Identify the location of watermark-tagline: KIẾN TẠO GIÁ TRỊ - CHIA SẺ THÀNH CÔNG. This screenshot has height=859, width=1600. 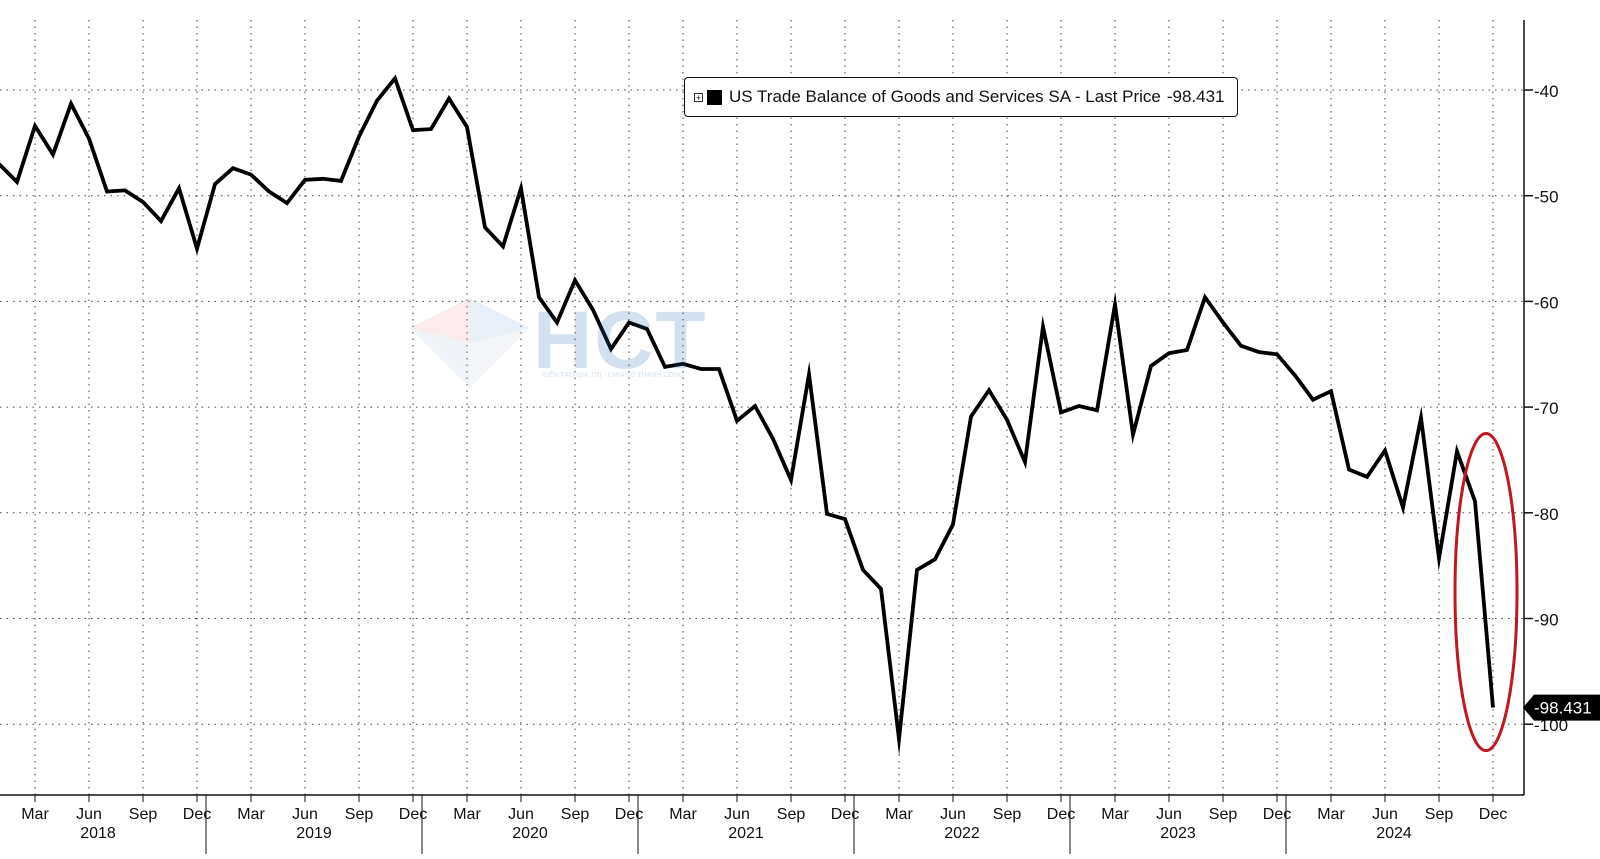
(613, 375).